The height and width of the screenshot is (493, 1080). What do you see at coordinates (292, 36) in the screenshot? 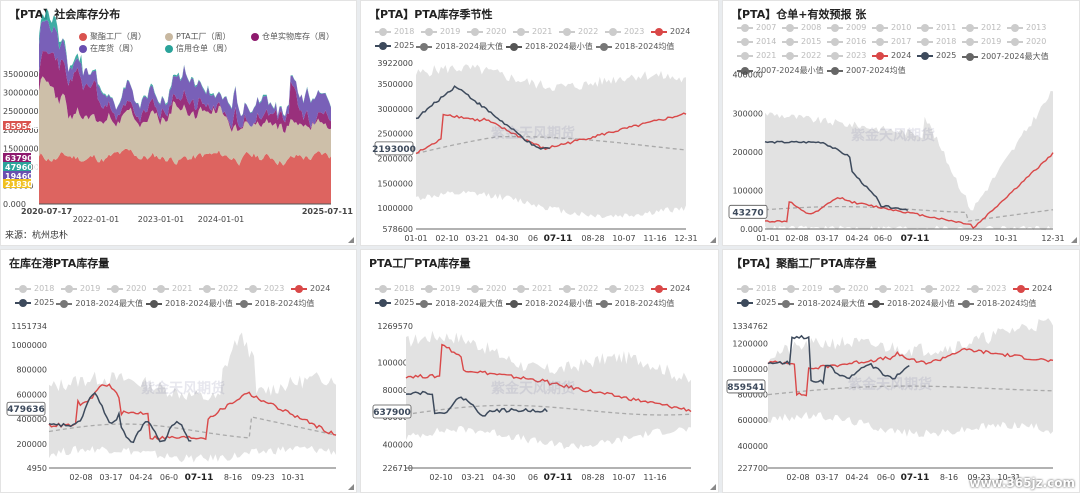
I see `legend-item: 仓单实物库存（周）` at bounding box center [292, 36].